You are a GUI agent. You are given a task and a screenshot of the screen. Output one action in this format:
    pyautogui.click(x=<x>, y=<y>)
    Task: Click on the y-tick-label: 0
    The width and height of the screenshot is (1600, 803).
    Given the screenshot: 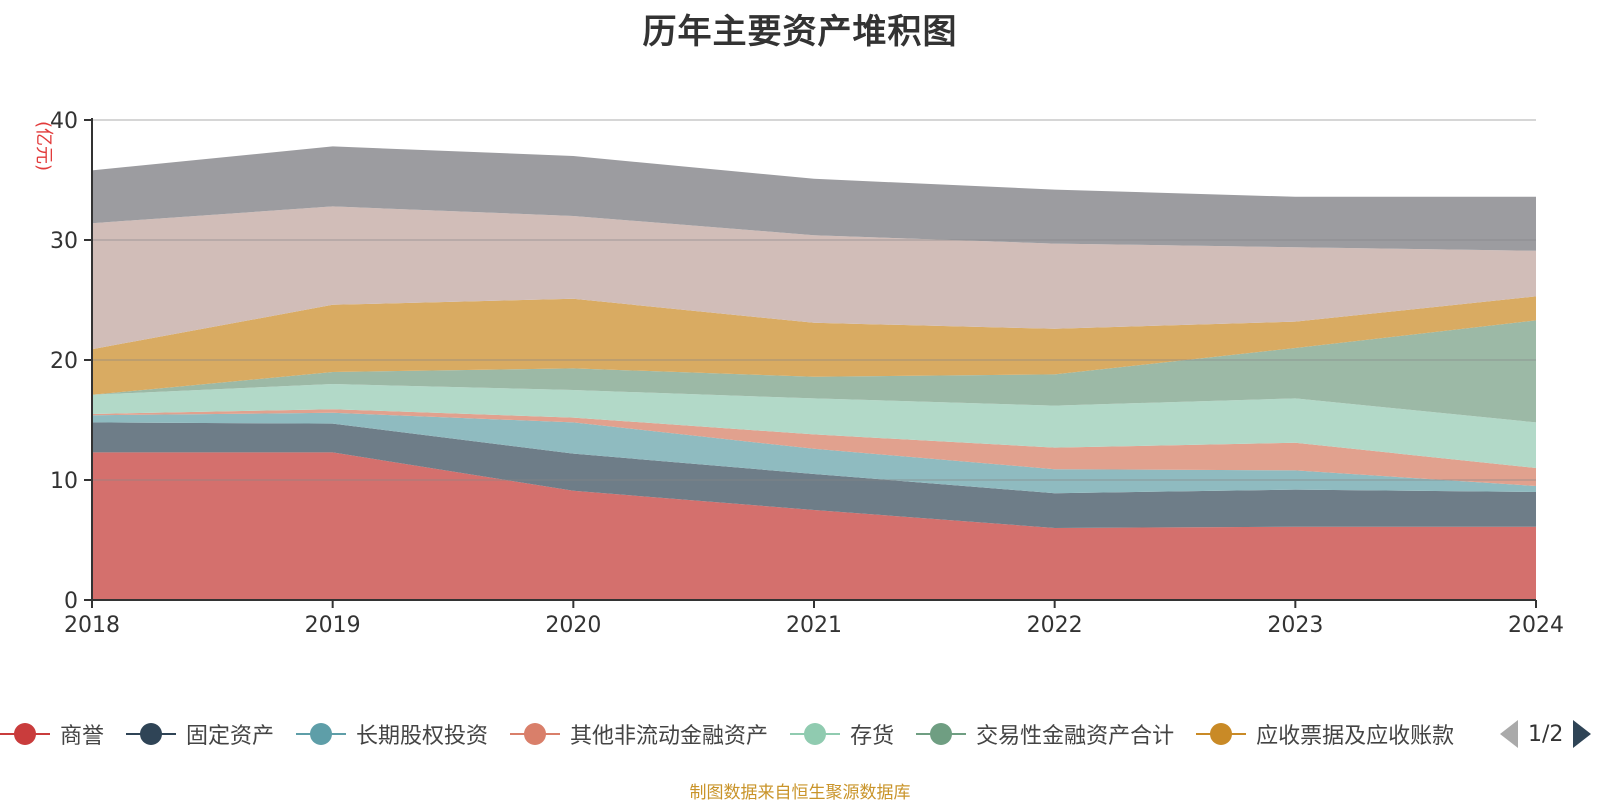 What is the action you would take?
    pyautogui.click(x=71, y=601)
    